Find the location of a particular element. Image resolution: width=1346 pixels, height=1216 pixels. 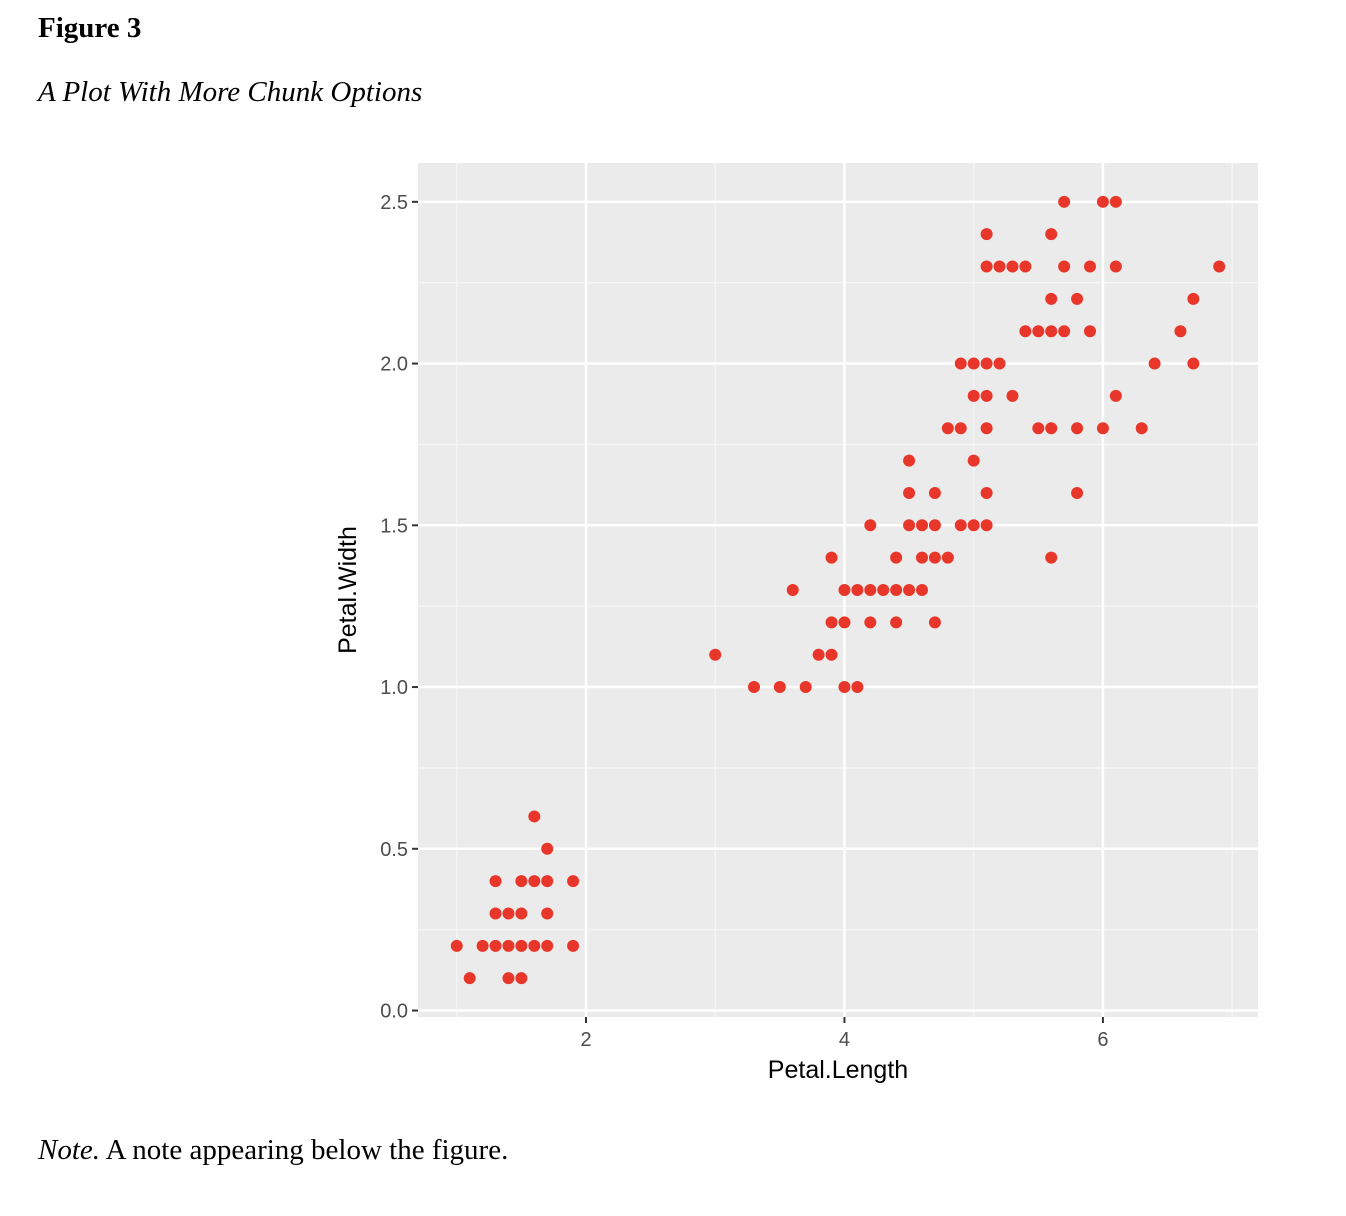

x-tick-label: 2 is located at coordinates (585, 1040).